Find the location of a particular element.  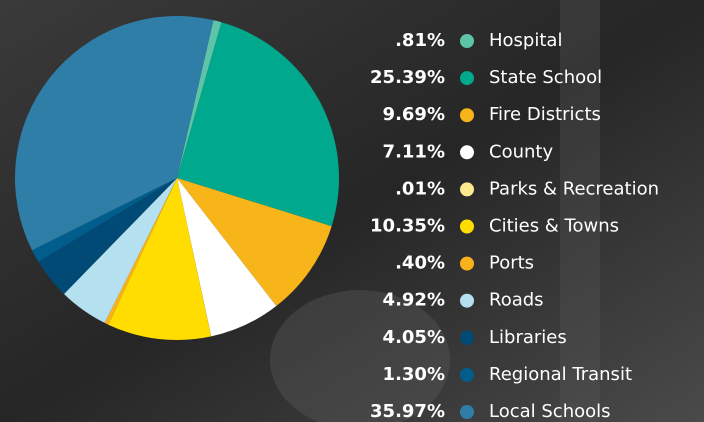

legend-label: Regional Transit is located at coordinates (560, 374).